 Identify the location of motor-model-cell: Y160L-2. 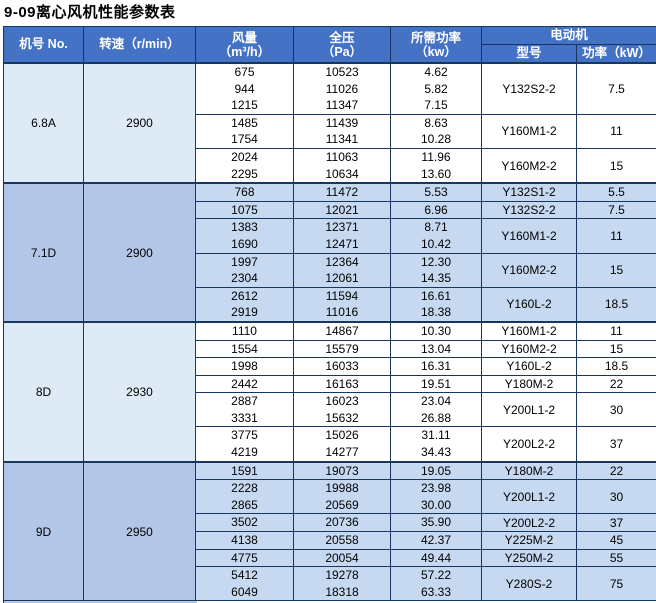
(529, 304).